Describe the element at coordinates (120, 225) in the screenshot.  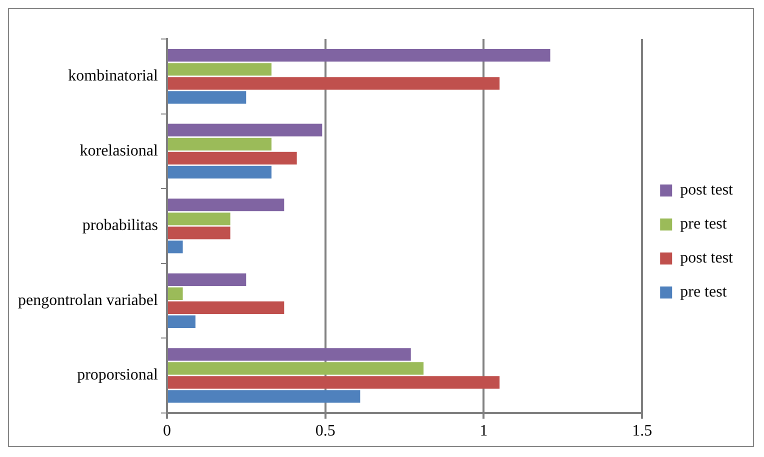
I see `y-tick-label: probabilitas` at that location.